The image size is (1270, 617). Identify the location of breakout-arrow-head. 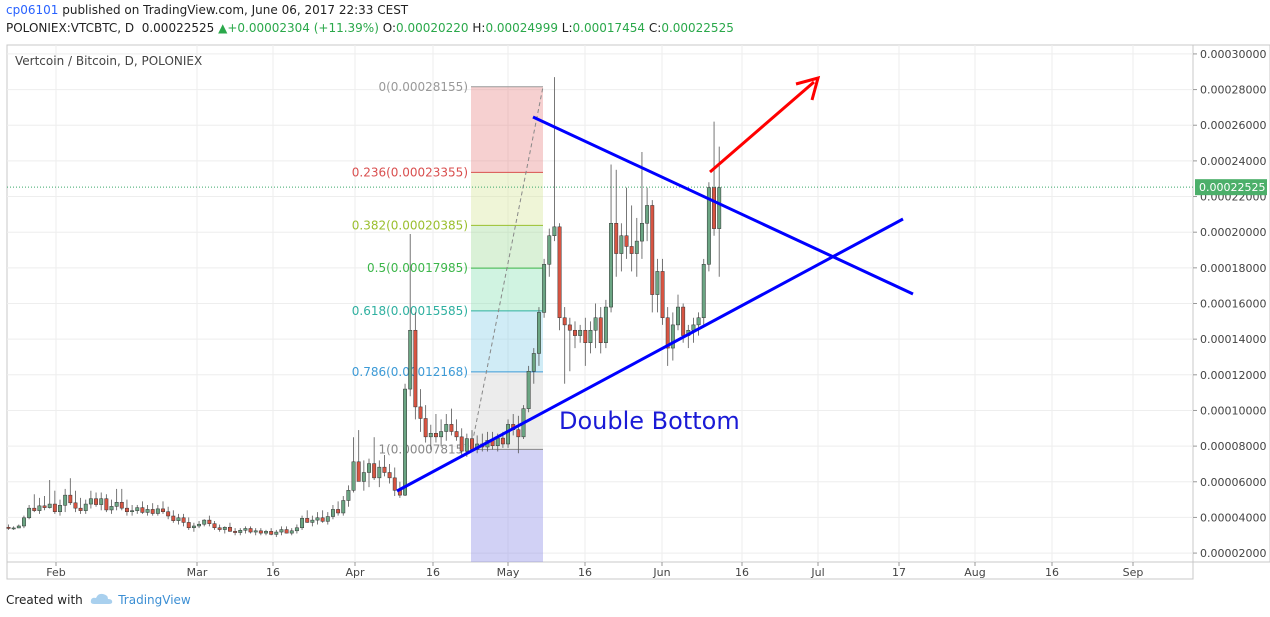
(808, 88).